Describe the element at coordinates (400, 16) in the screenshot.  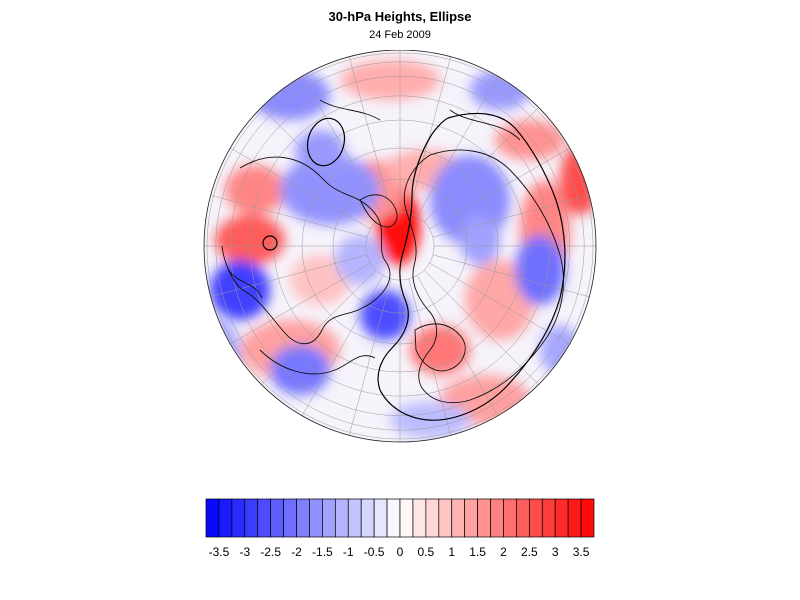
I see `plot-title: 30-hPa Heights, Ellipse` at that location.